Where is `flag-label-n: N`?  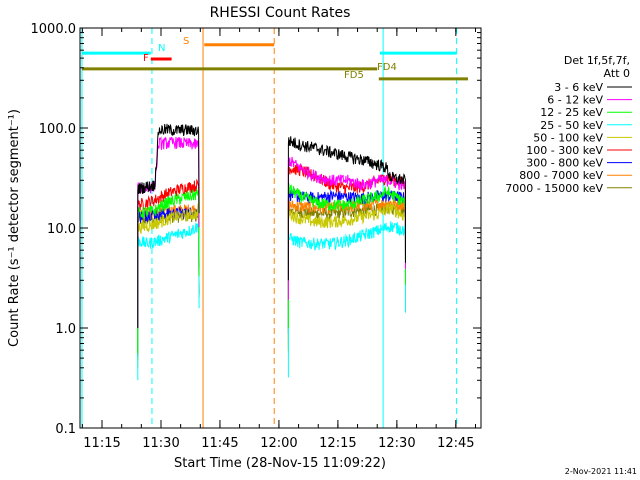 flag-label-n: N is located at coordinates (161, 48).